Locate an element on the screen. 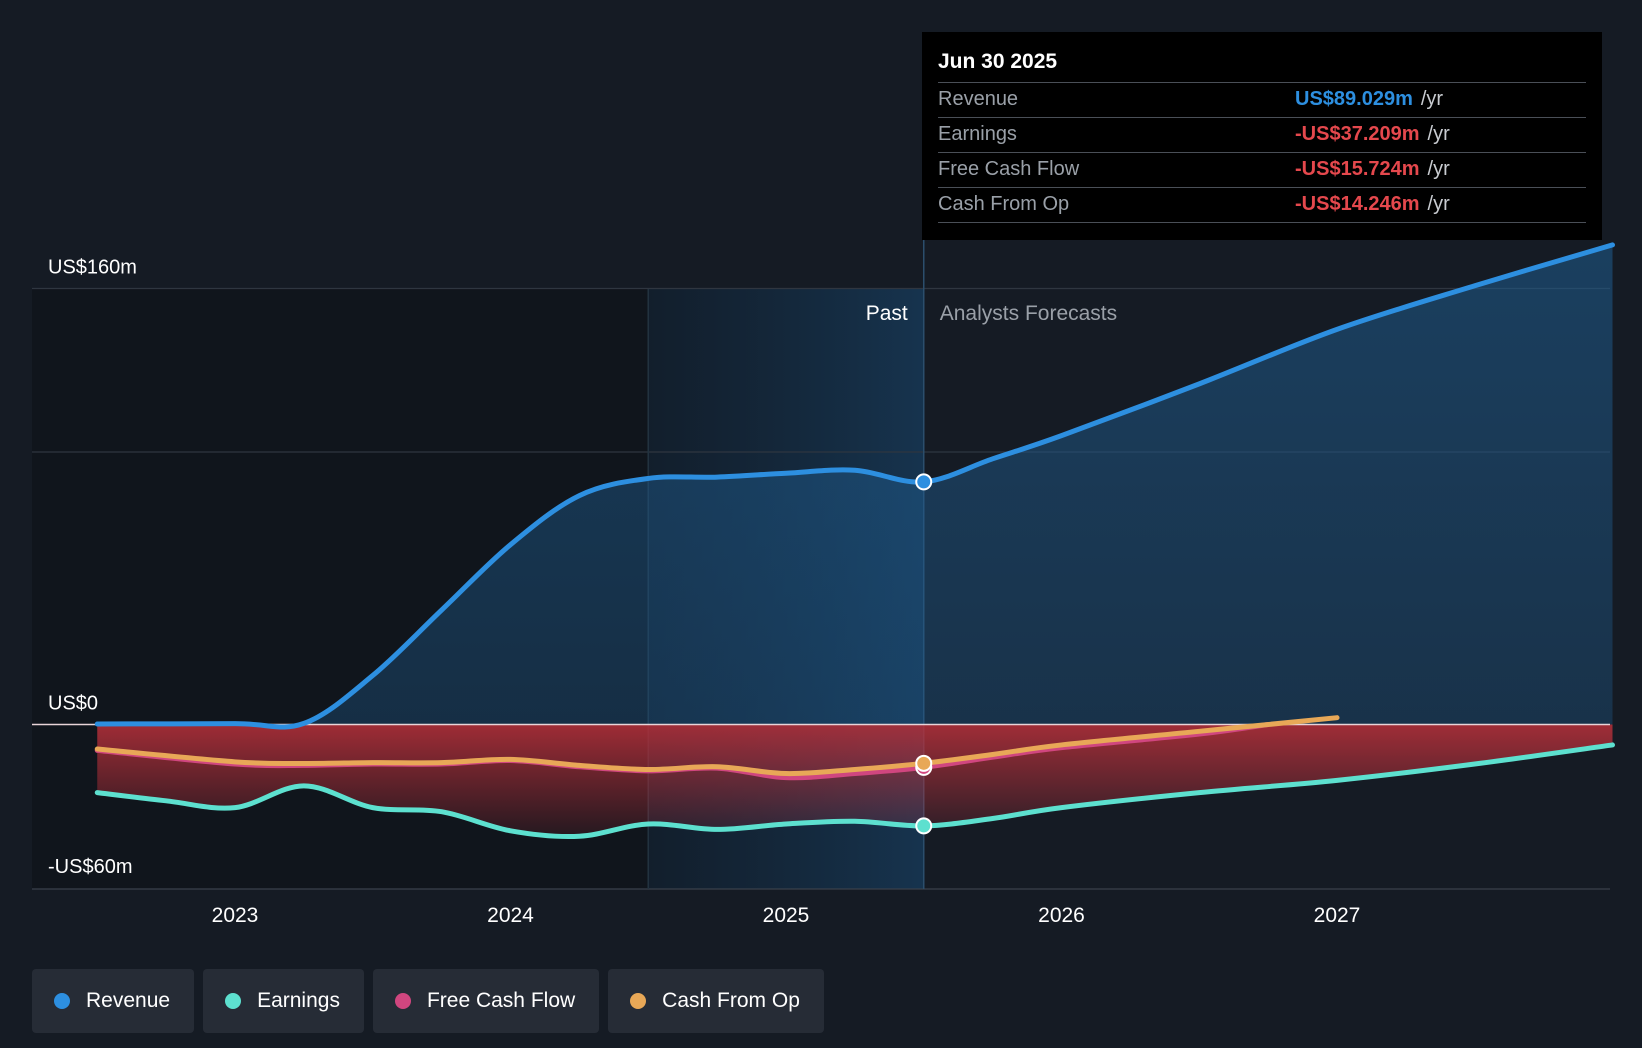  y-axis-labels: US$160m US$0 -US$60m is located at coordinates (92, 568).